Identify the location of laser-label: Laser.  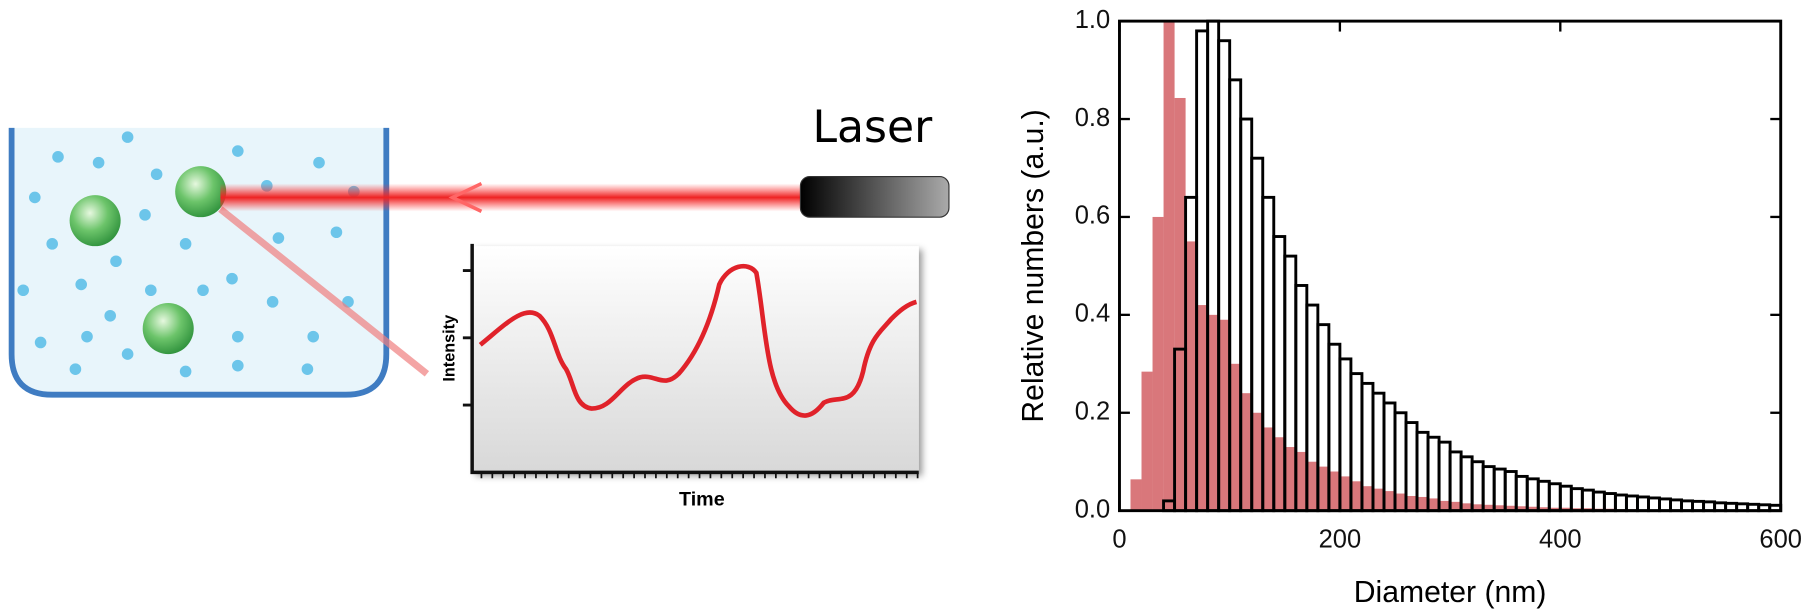
(872, 127).